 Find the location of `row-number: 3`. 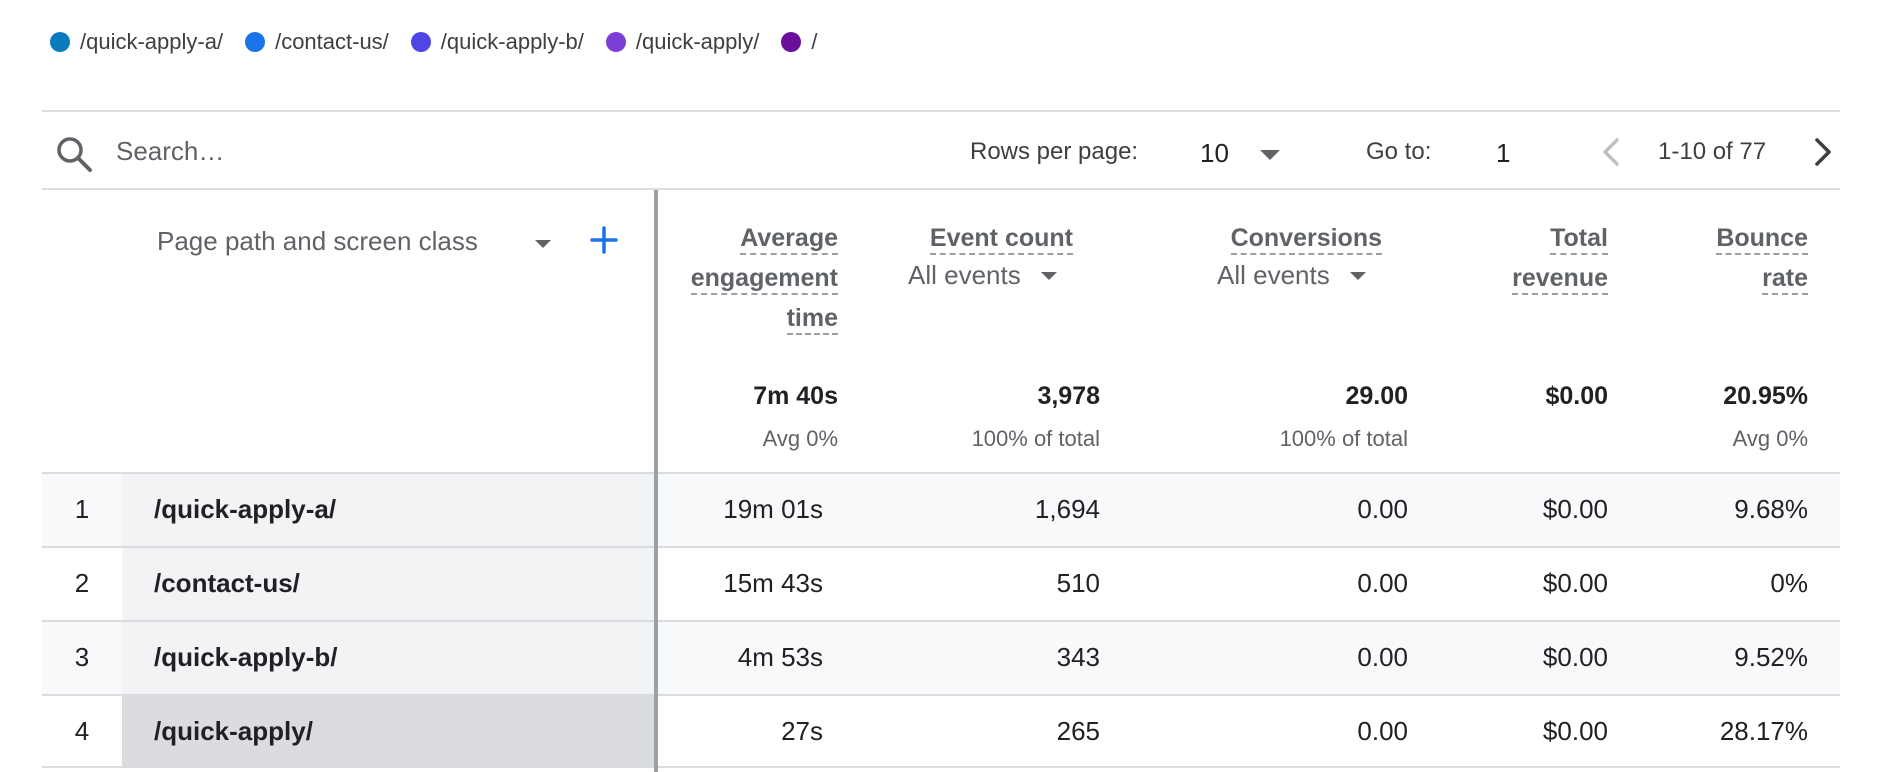

row-number: 3 is located at coordinates (82, 657).